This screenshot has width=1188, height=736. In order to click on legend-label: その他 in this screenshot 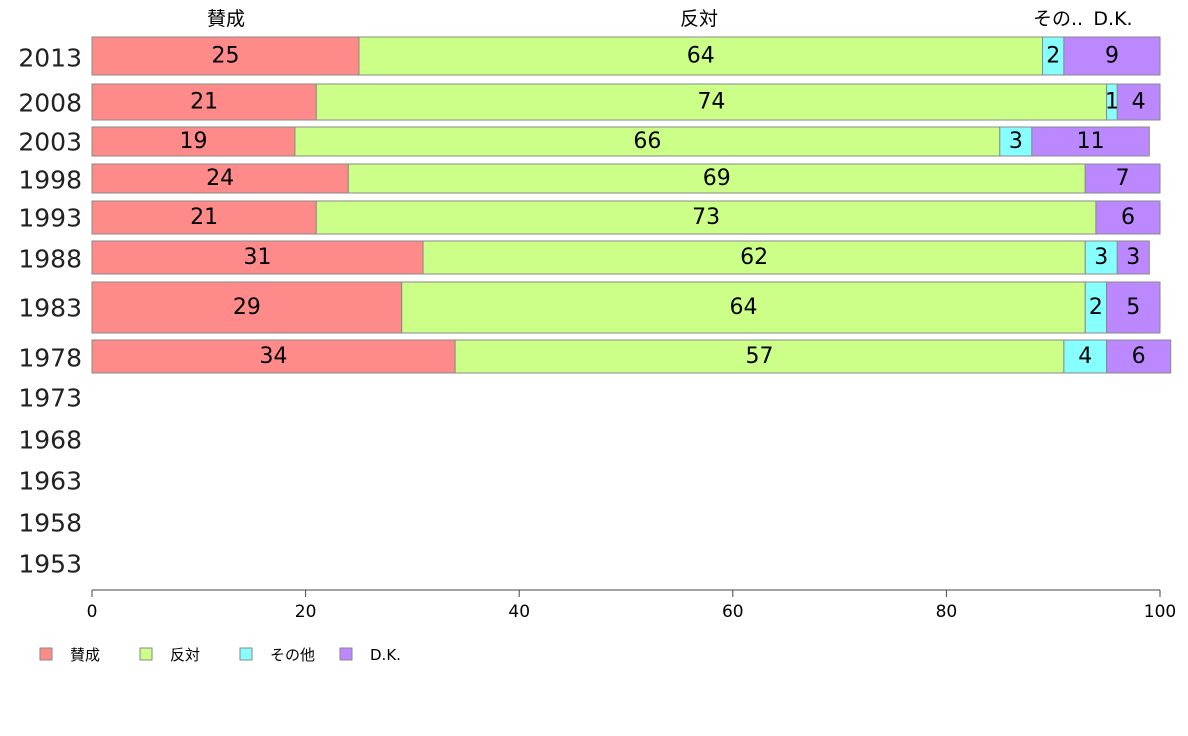, I will do `click(292, 655)`.